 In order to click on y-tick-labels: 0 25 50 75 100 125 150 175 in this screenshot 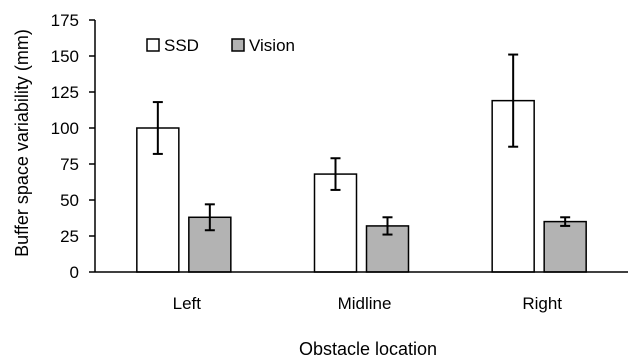, I will do `click(65, 146)`.